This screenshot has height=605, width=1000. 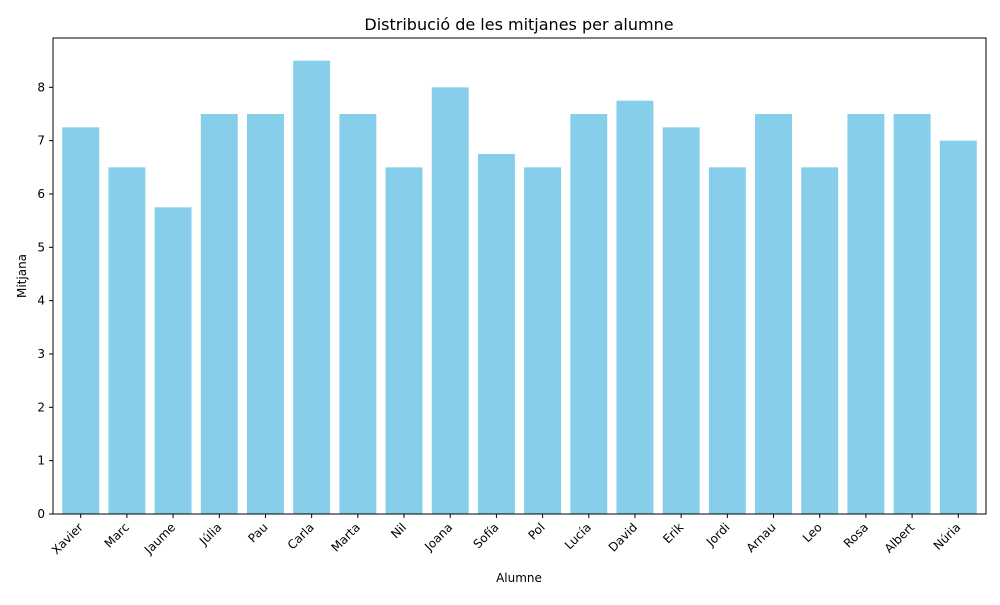 What do you see at coordinates (67, 538) in the screenshot?
I see `x-tick-label: Xavier` at bounding box center [67, 538].